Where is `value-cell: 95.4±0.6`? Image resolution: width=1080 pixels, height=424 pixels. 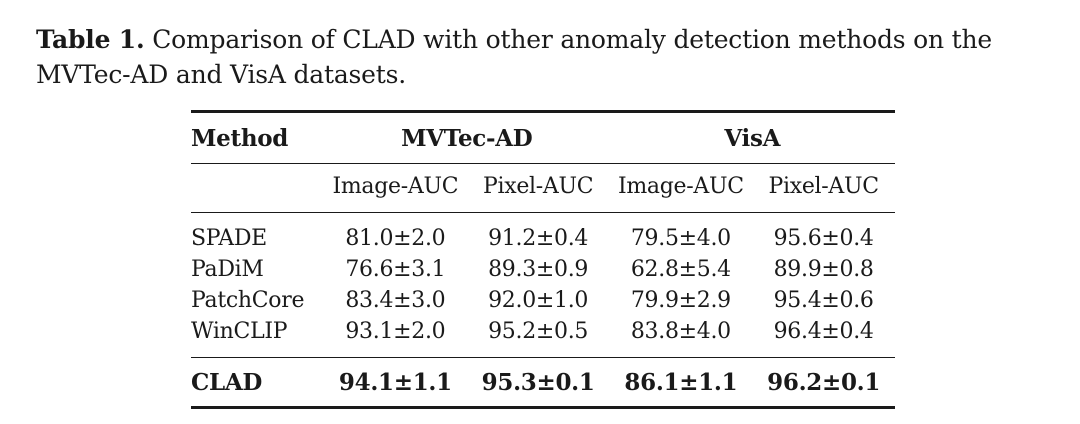 value-cell: 95.4±0.6 is located at coordinates (823, 300).